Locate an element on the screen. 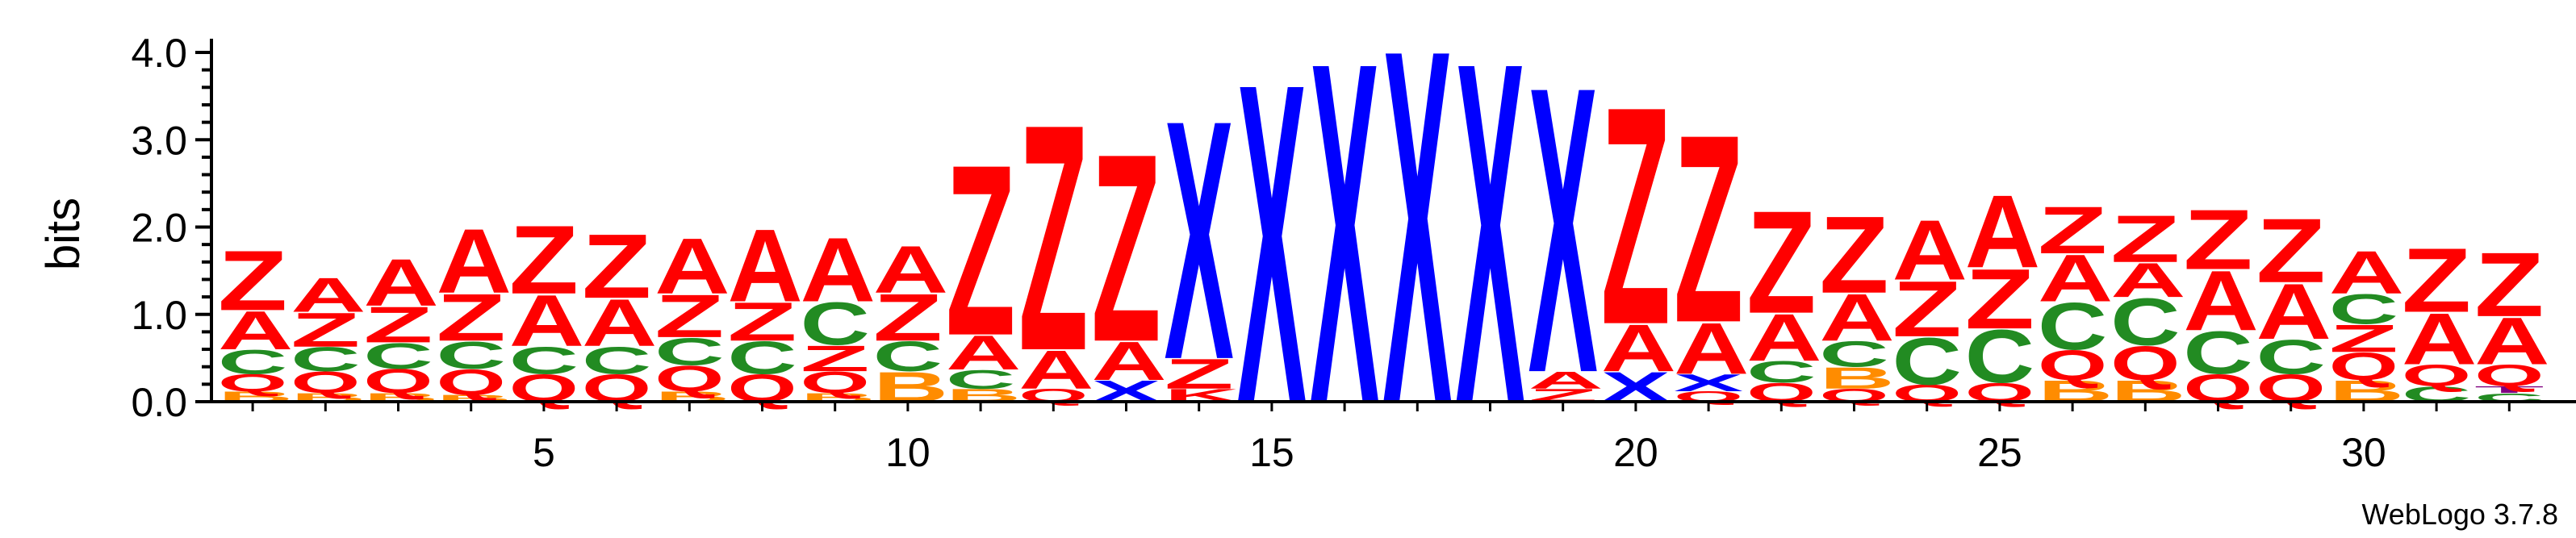 The image size is (2576, 538). x-axis-ticks: 5 10 15 20 25 30 is located at coordinates (1381, 438).